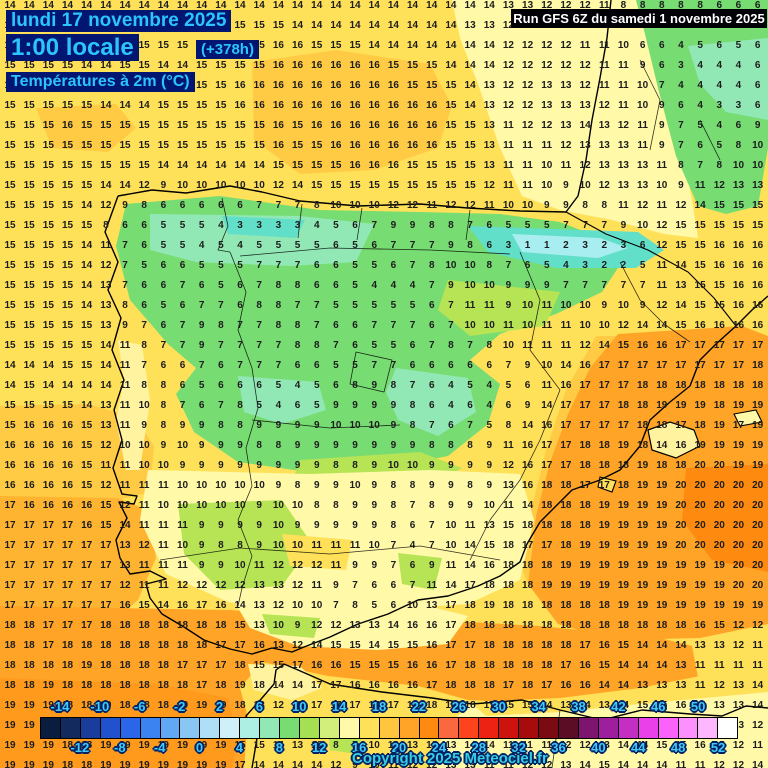 The image size is (768, 768). Describe the element at coordinates (230, 728) in the screenshot. I see `scale-segment` at that location.